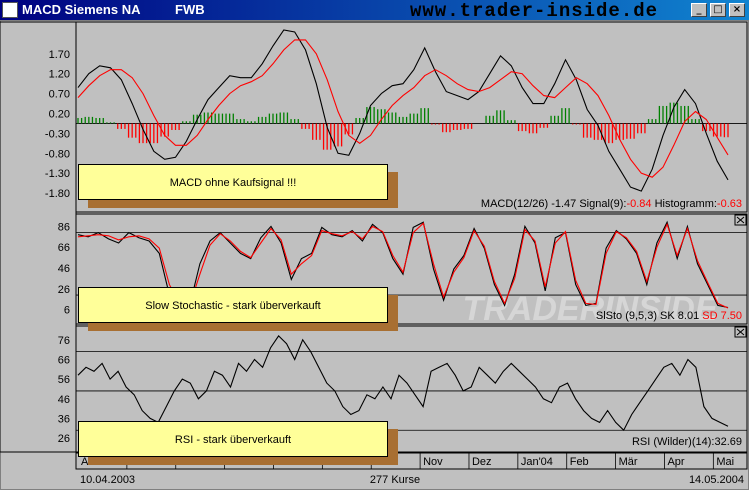  I want to click on watermark-logo: TRADERINSIDE, so click(590, 309).